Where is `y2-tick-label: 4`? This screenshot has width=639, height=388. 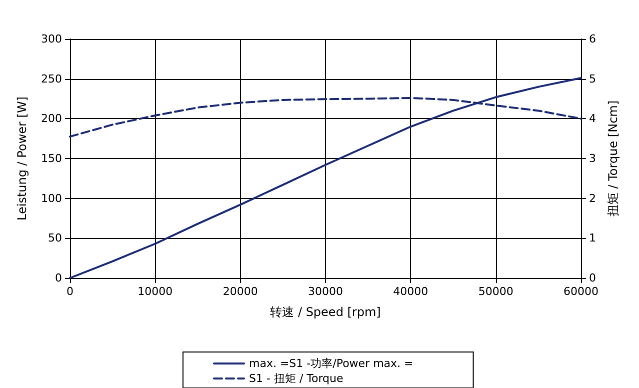 y2-tick-label: 4 is located at coordinates (592, 119).